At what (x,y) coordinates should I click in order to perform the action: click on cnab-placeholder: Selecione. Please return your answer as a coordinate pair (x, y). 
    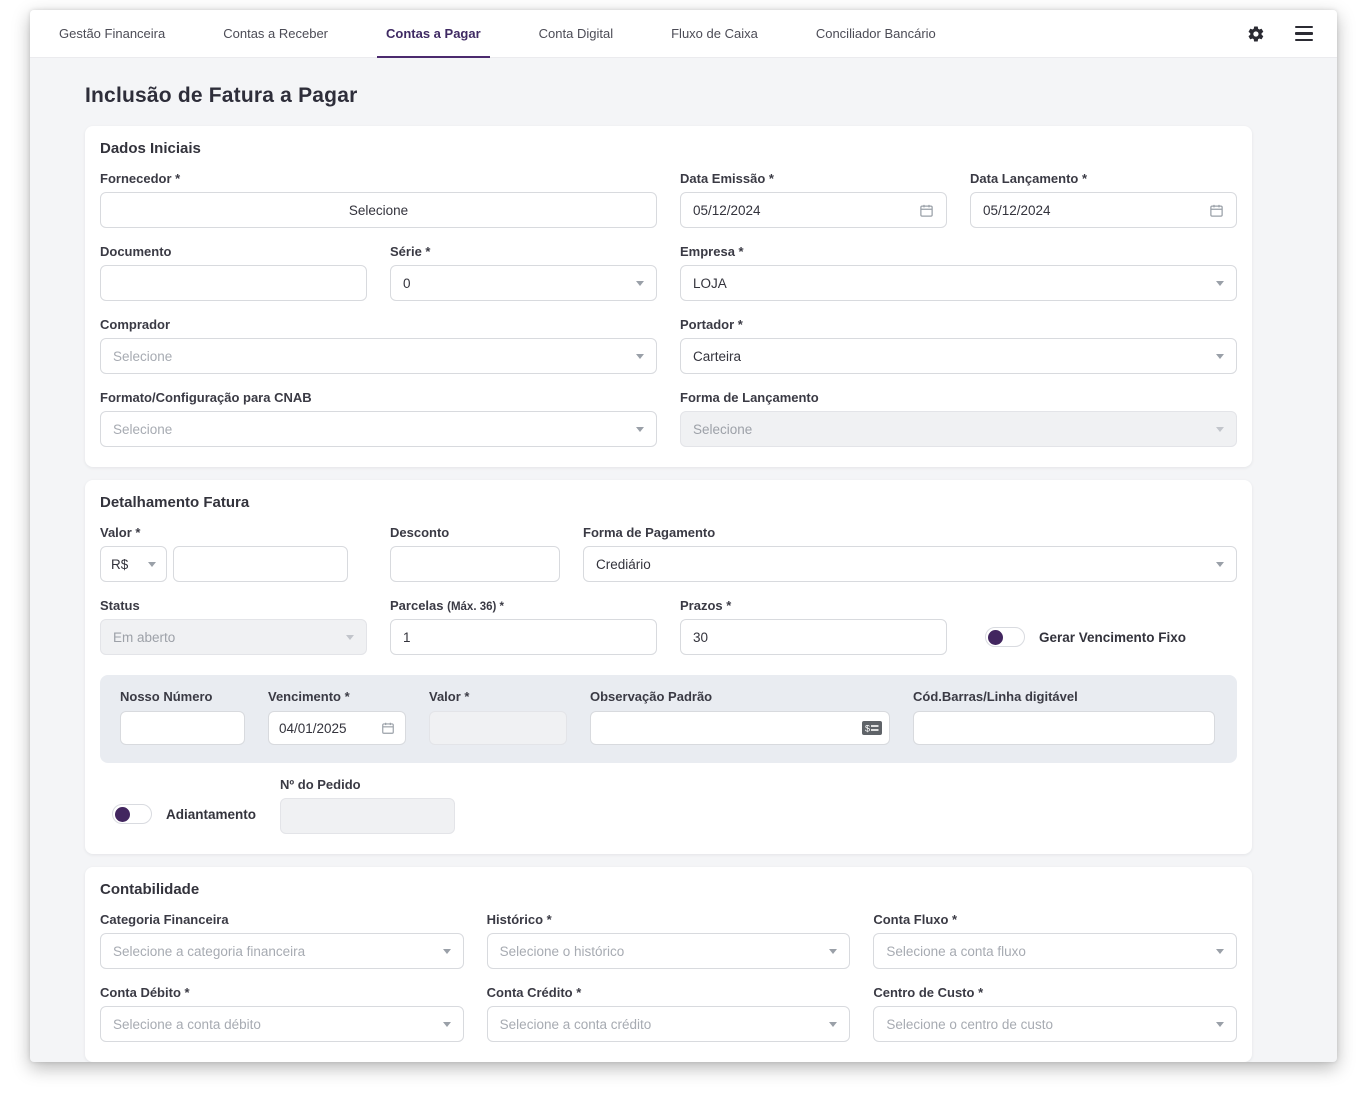
    Looking at the image, I should click on (143, 429).